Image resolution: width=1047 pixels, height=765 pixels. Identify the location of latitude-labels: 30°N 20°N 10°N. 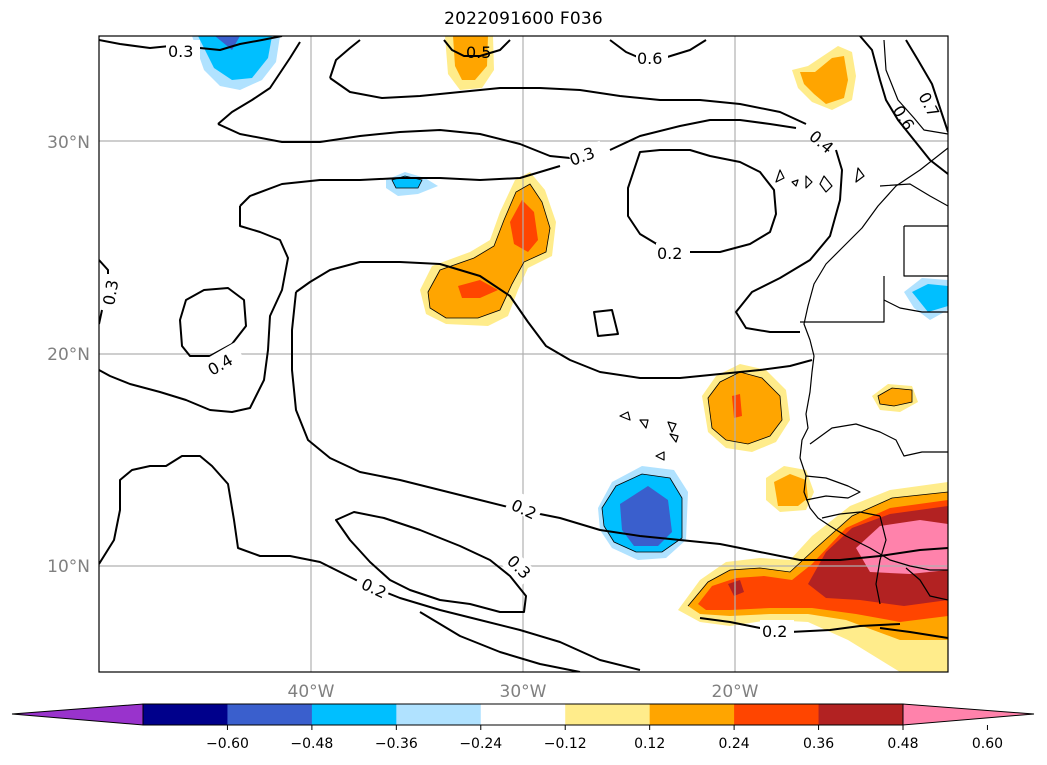
(68, 355).